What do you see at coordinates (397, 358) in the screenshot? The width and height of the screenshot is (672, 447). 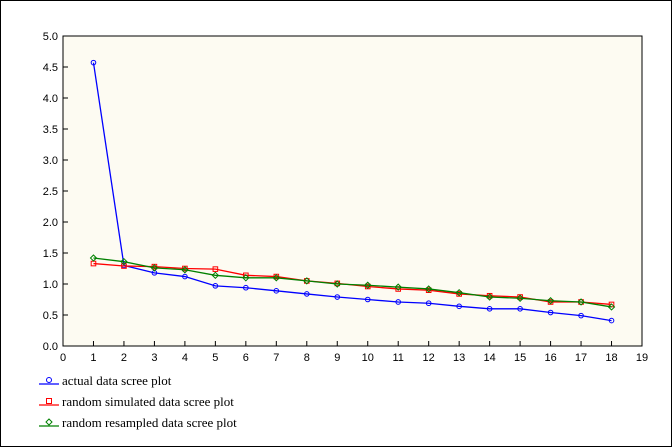 I see `x-tick-label: 11` at bounding box center [397, 358].